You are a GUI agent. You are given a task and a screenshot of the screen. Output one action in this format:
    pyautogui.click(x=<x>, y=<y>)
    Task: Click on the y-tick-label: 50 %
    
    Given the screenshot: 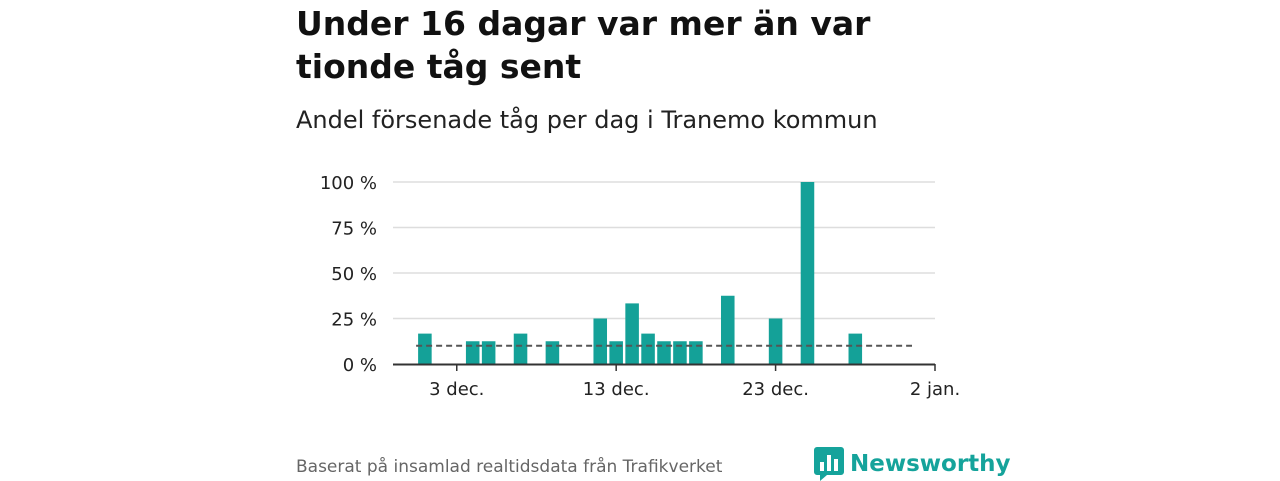 What is the action you would take?
    pyautogui.click(x=354, y=274)
    